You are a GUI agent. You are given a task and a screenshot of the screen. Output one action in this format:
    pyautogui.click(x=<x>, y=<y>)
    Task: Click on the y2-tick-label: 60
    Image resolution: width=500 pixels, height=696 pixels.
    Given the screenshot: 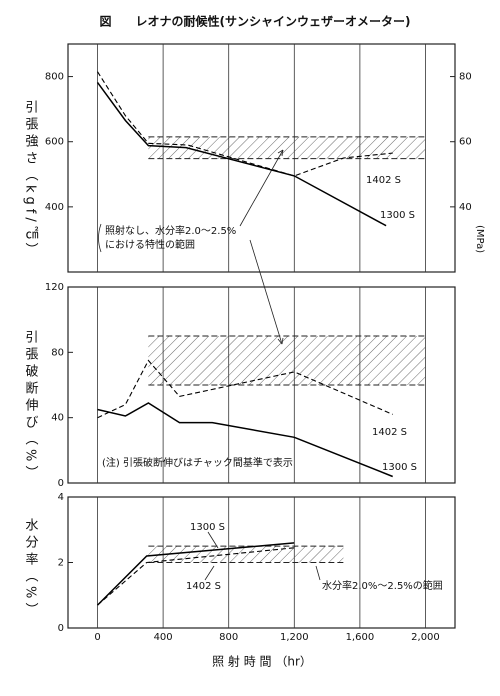 What is the action you would take?
    pyautogui.click(x=465, y=142)
    